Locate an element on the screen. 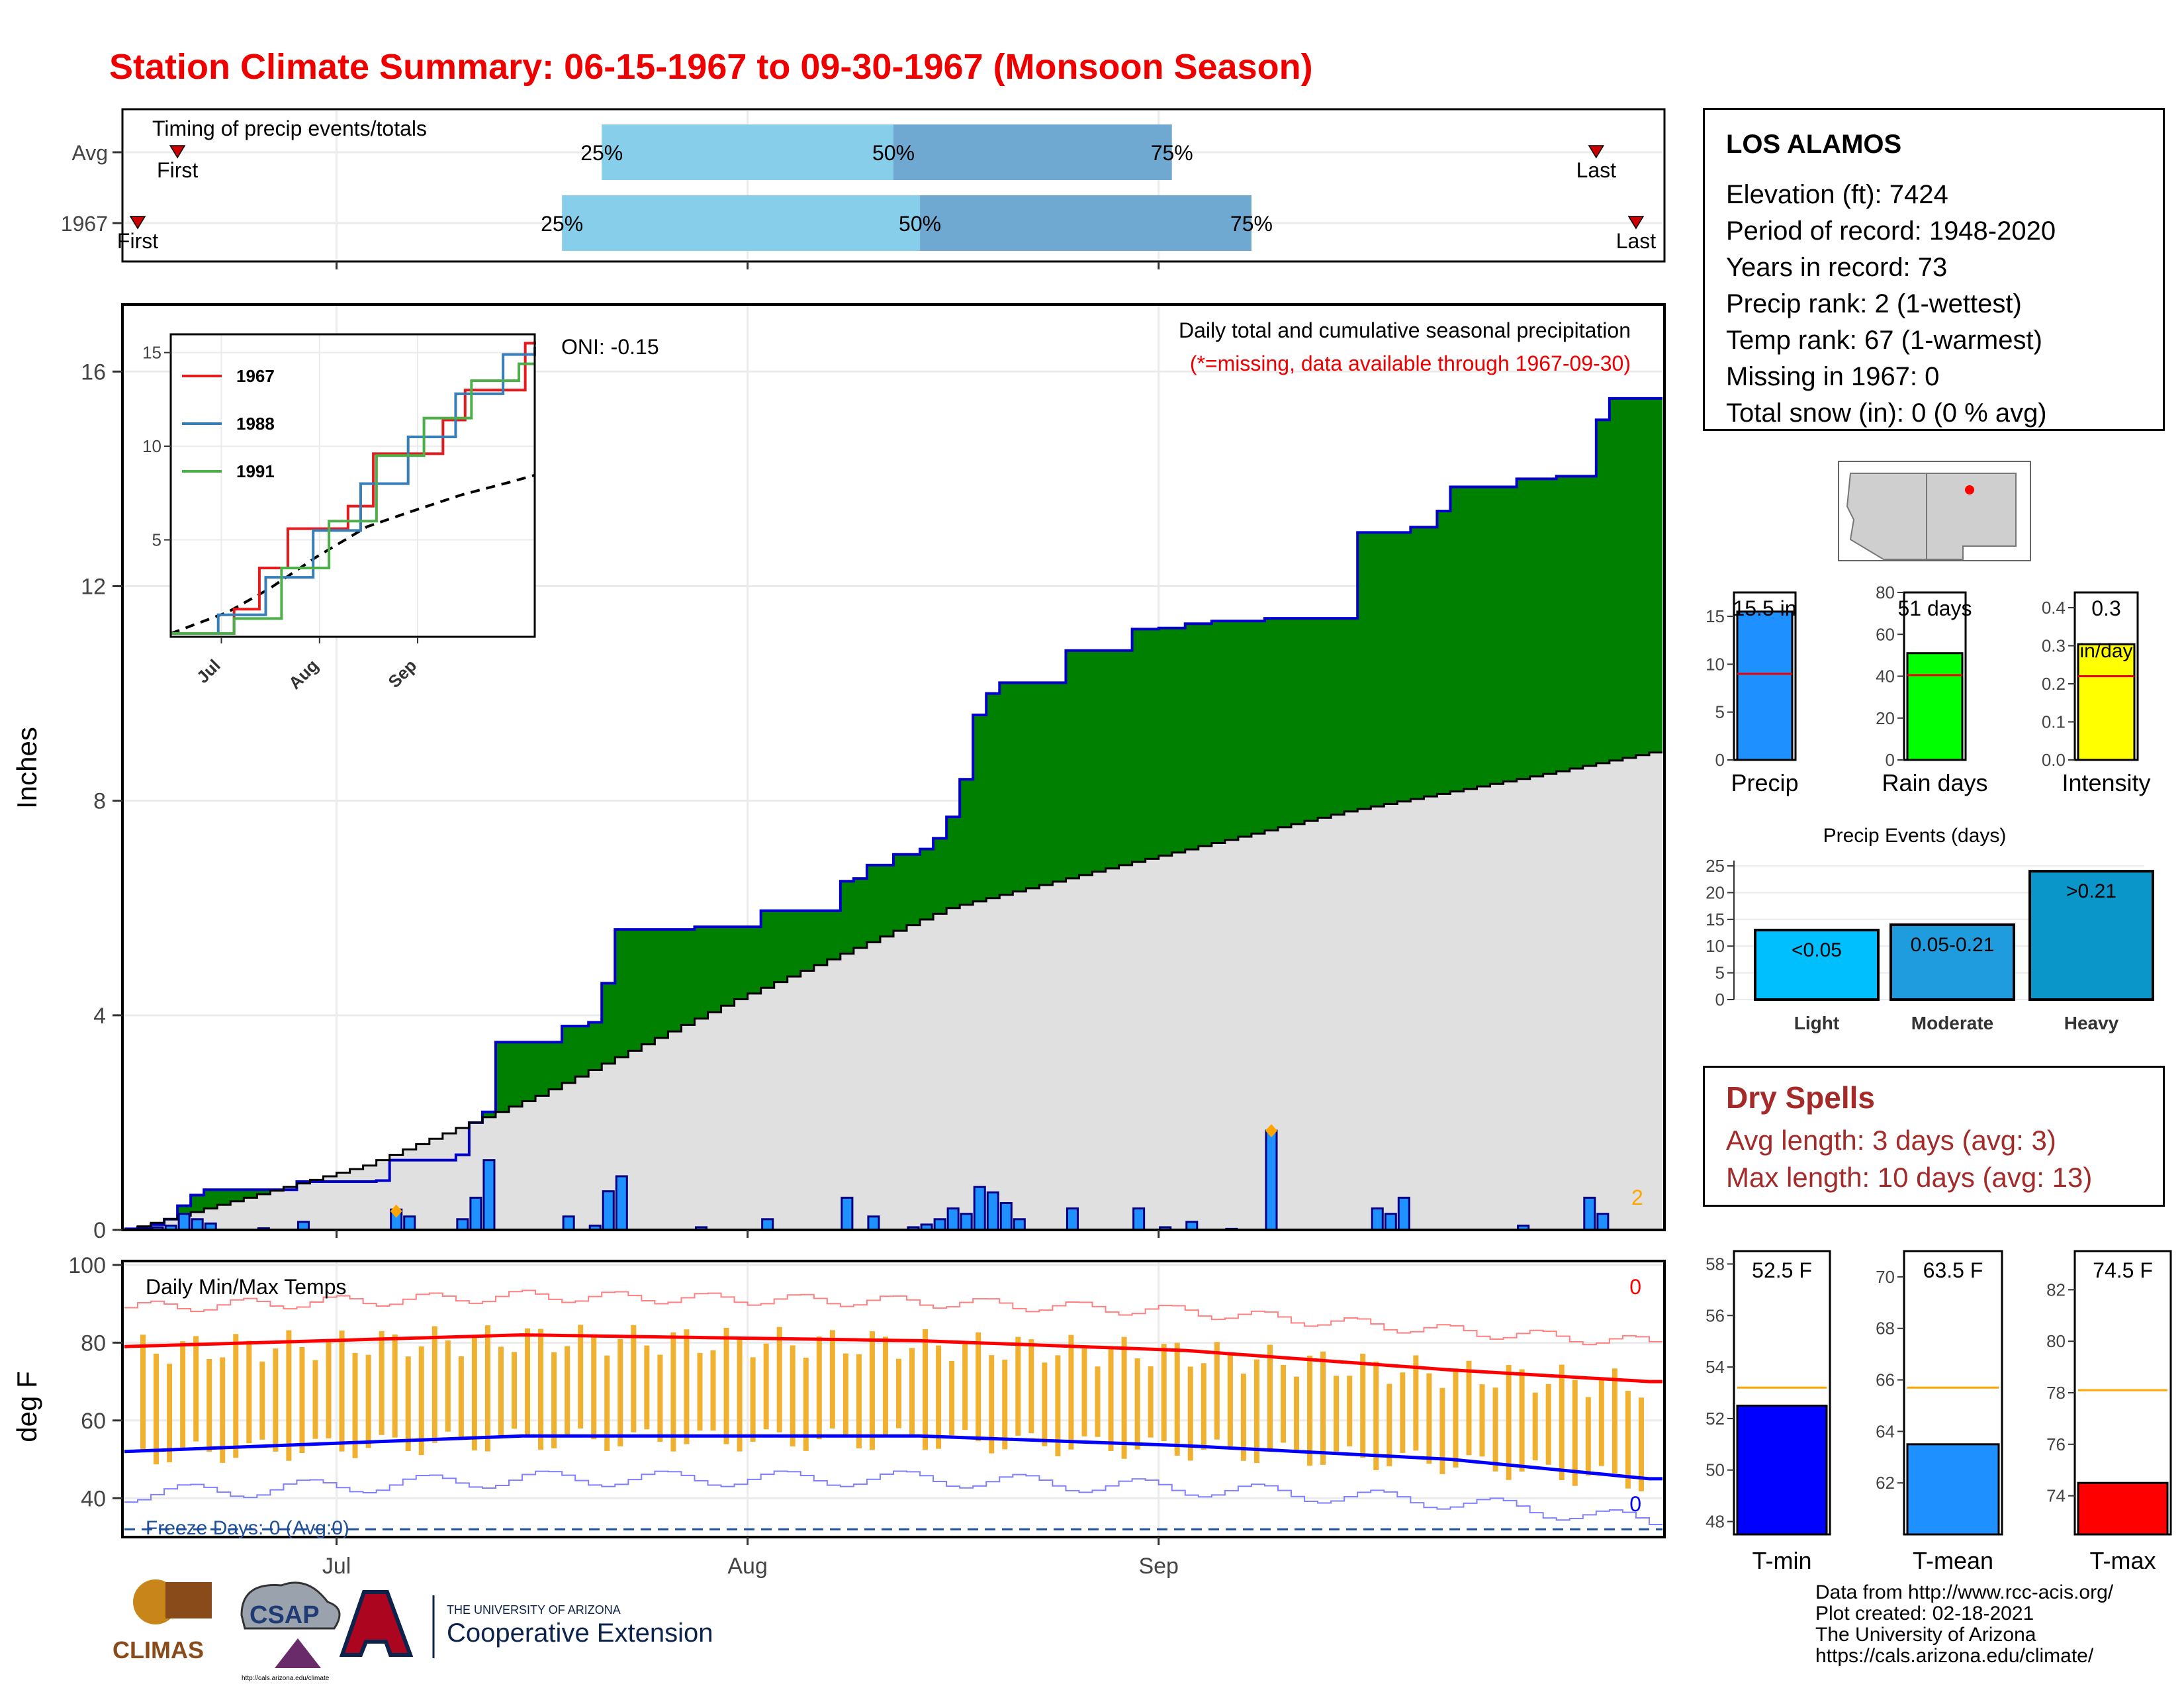 The image size is (2184, 1688). avg-tmin-line is located at coordinates (893, 1457).